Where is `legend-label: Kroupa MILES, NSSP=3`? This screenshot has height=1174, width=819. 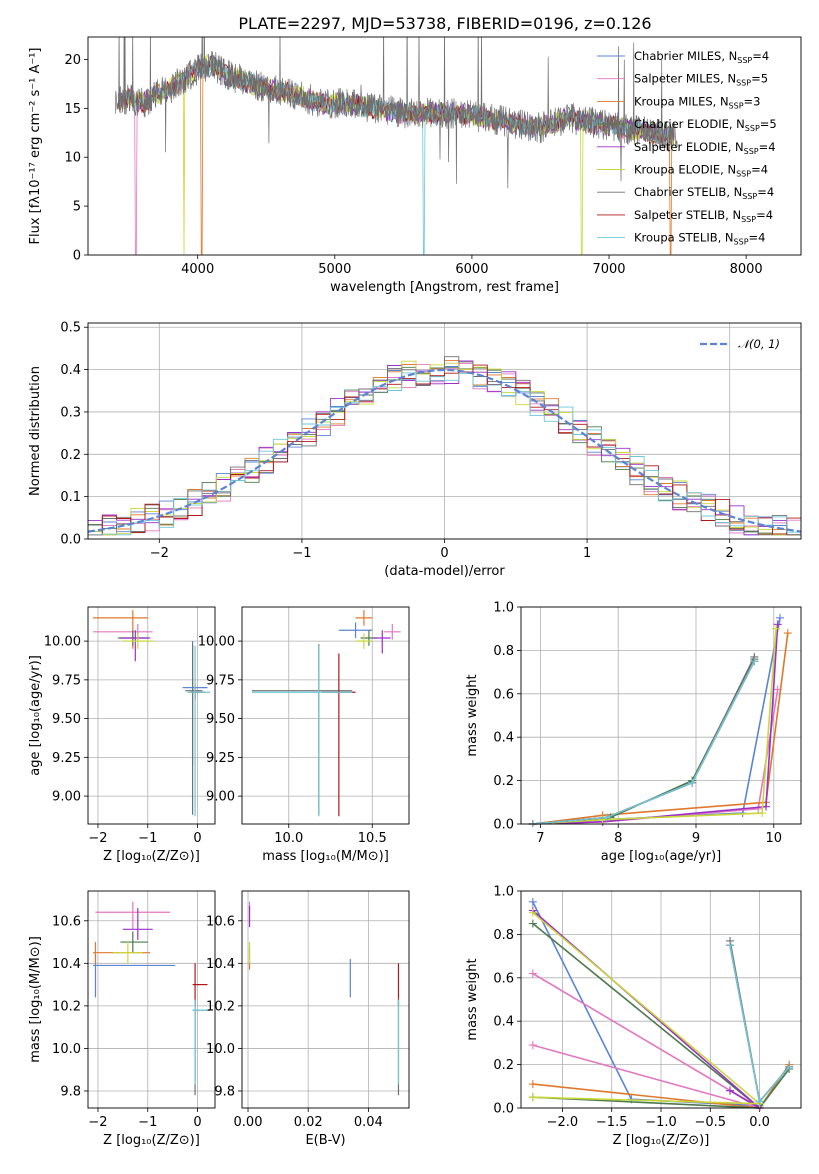 legend-label: Kroupa MILES, NSSP=3 is located at coordinates (697, 102).